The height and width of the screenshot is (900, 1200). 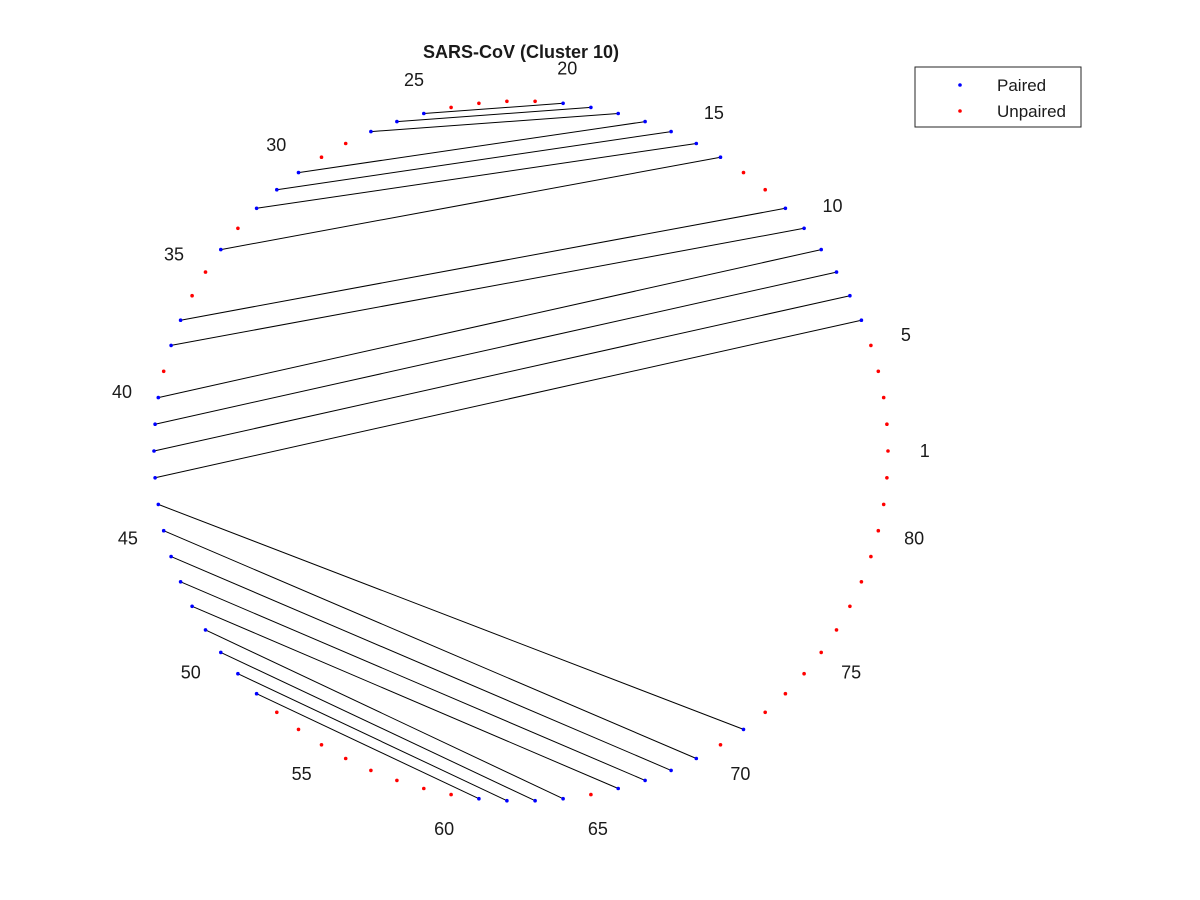 What do you see at coordinates (914, 539) in the screenshot?
I see `tick-label-80: 80` at bounding box center [914, 539].